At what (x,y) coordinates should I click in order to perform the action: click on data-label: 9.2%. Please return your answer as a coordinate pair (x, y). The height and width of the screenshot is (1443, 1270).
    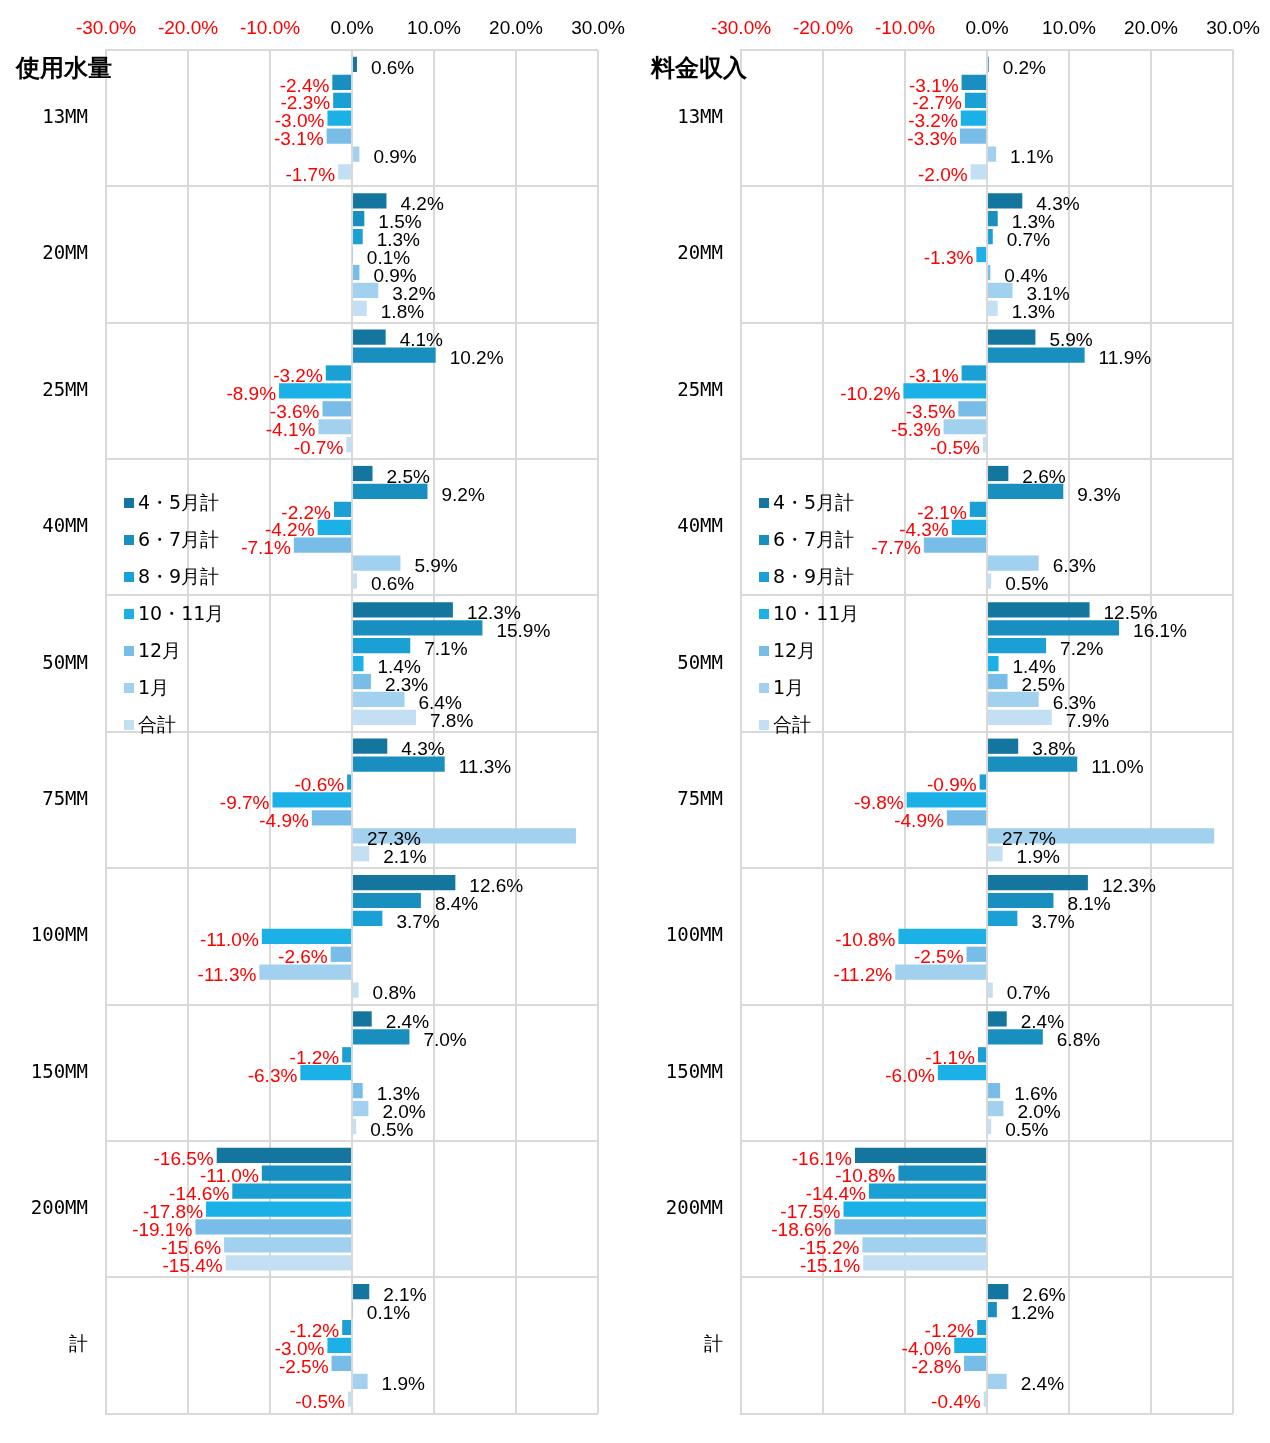
    Looking at the image, I should click on (463, 494).